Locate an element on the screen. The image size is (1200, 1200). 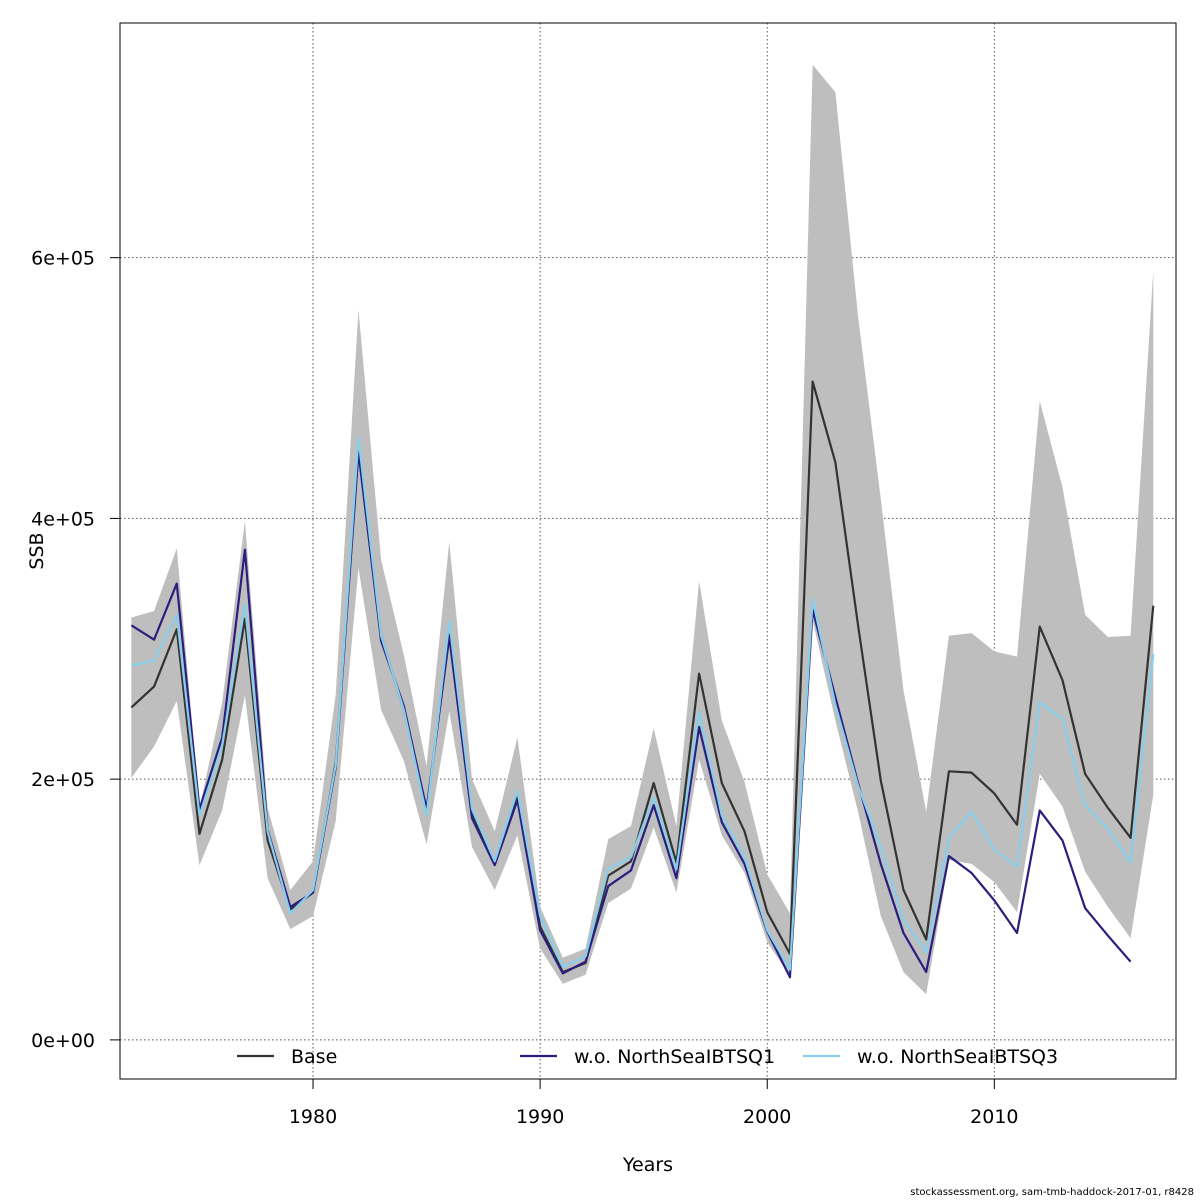
x-tick-label-1980: 1980 is located at coordinates (313, 1117).